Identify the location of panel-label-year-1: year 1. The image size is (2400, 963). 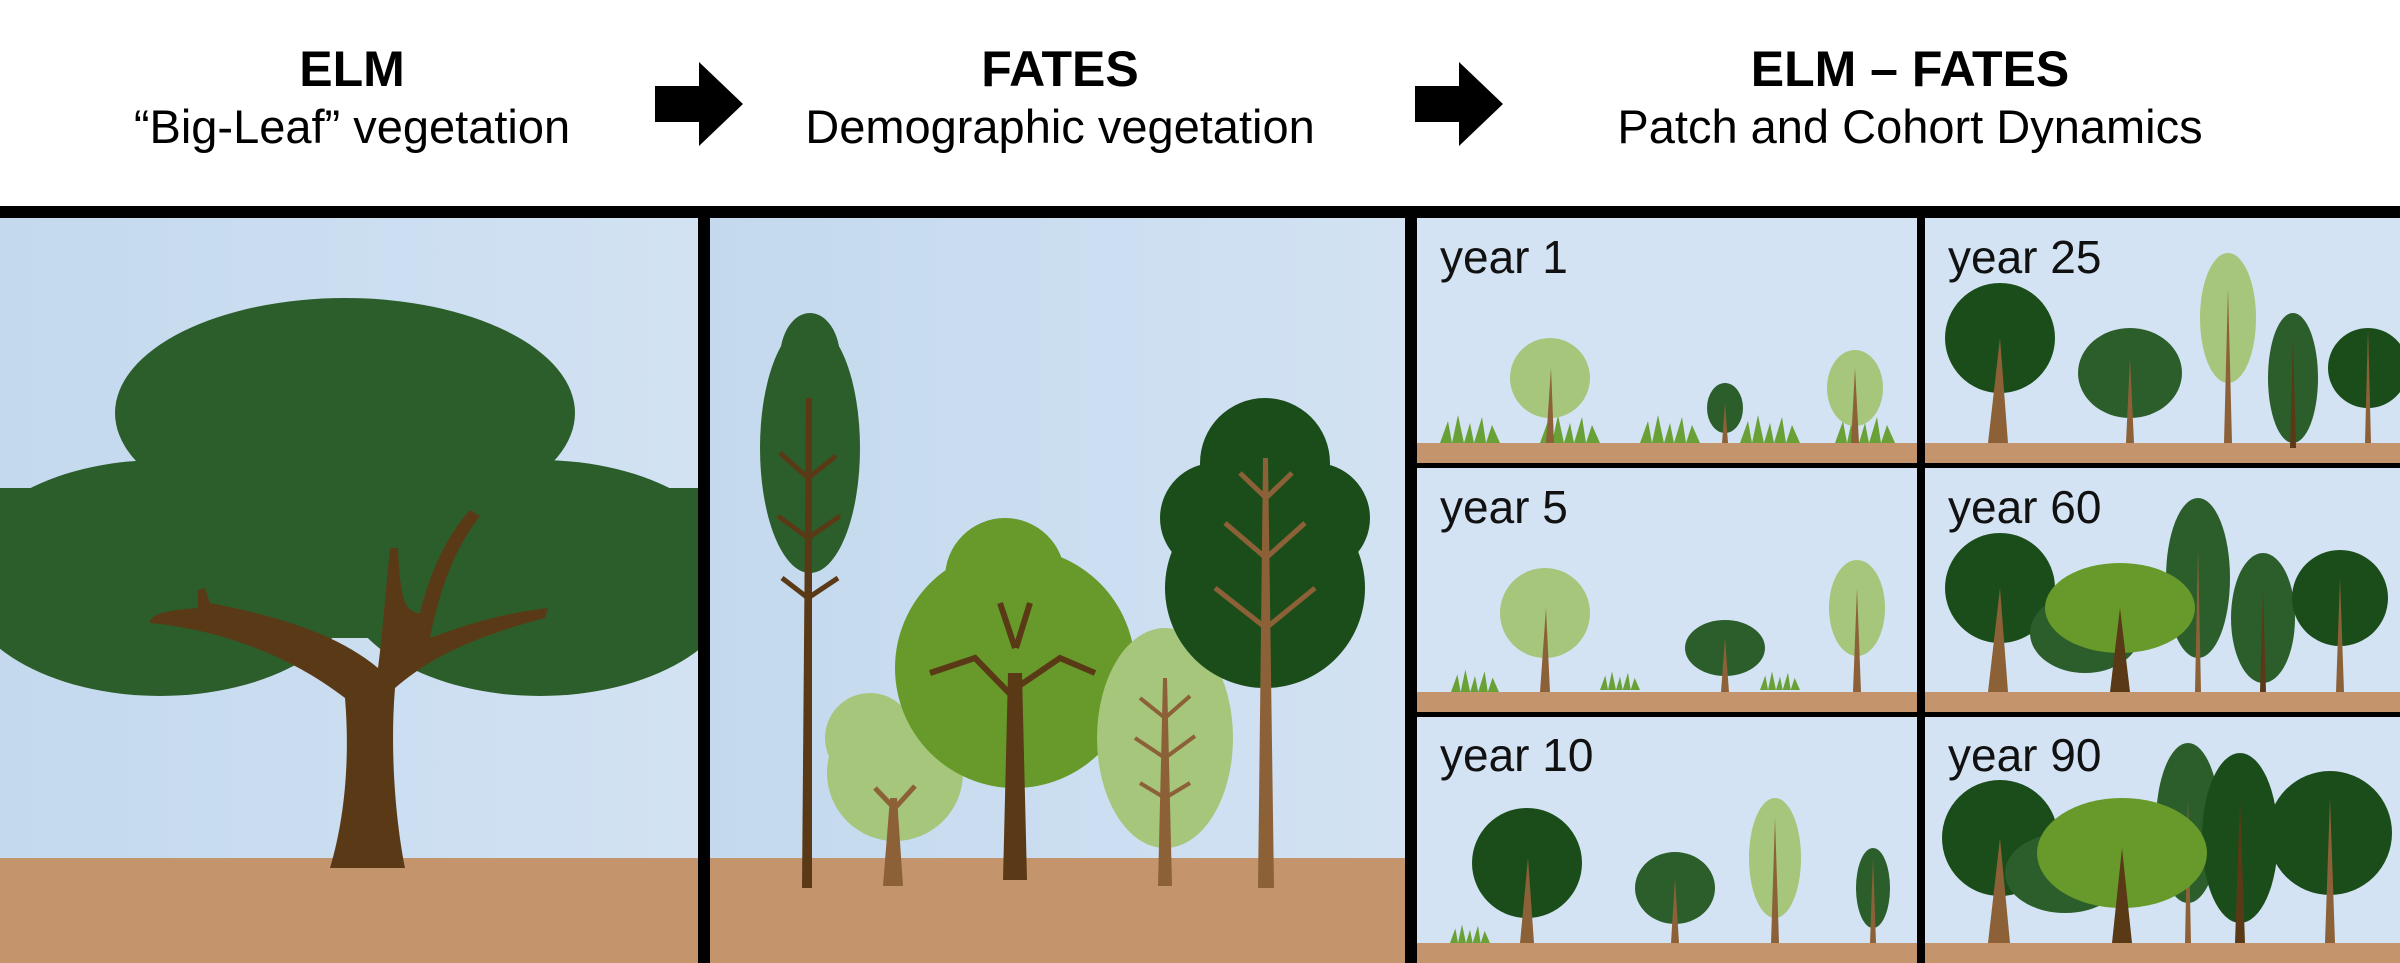
(1504, 257).